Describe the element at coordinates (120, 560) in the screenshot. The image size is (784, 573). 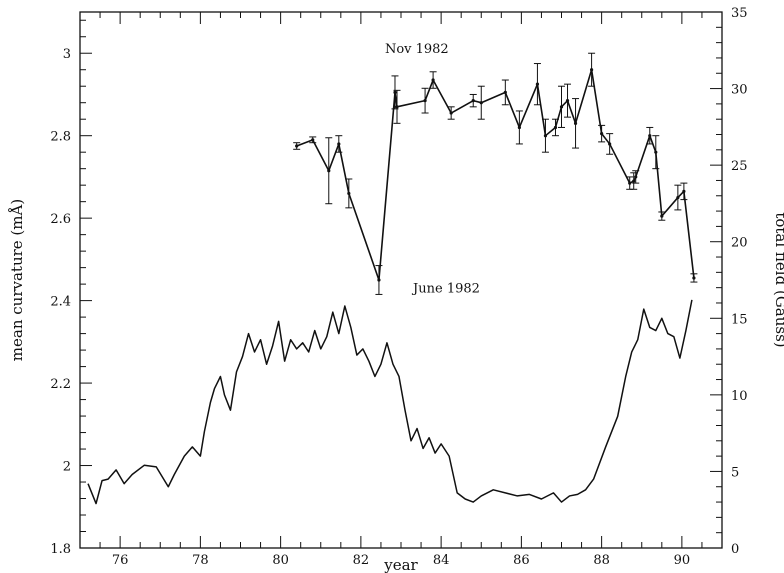
I see `x-tick-label: 76` at that location.